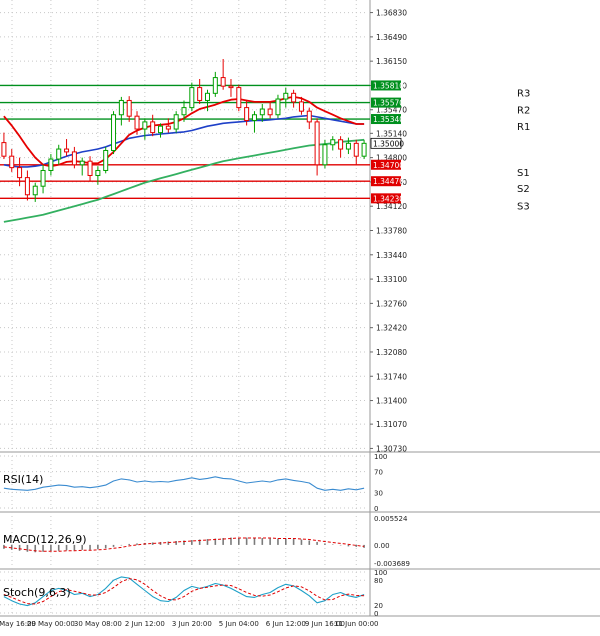 This screenshot has width=600, height=636. What do you see at coordinates (37, 592) in the screenshot?
I see `stoch-panel-label: Stoch(9,6,3)` at bounding box center [37, 592].